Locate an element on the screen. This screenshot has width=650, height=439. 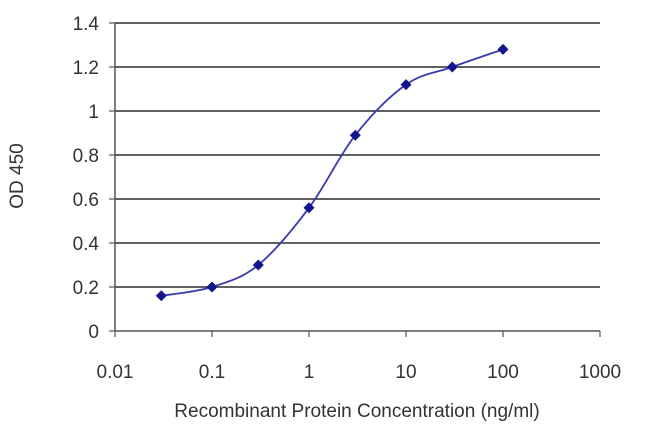
y-tick-label-5: 1 is located at coordinates (93, 112).